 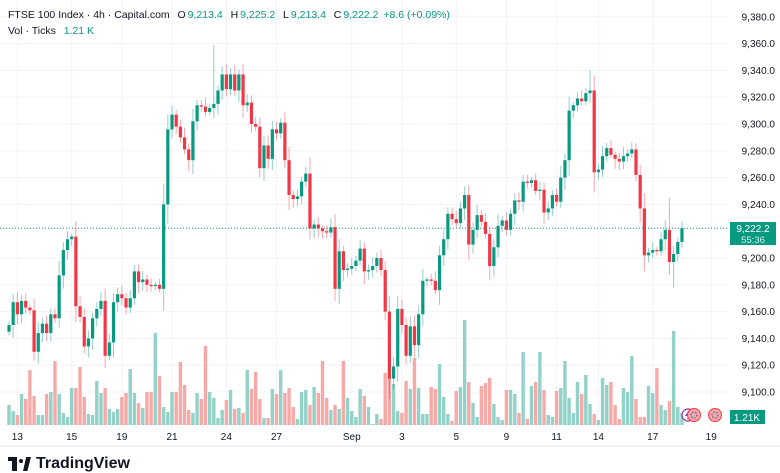 I want to click on price-tick-label: 9,120.0, so click(x=759, y=366).